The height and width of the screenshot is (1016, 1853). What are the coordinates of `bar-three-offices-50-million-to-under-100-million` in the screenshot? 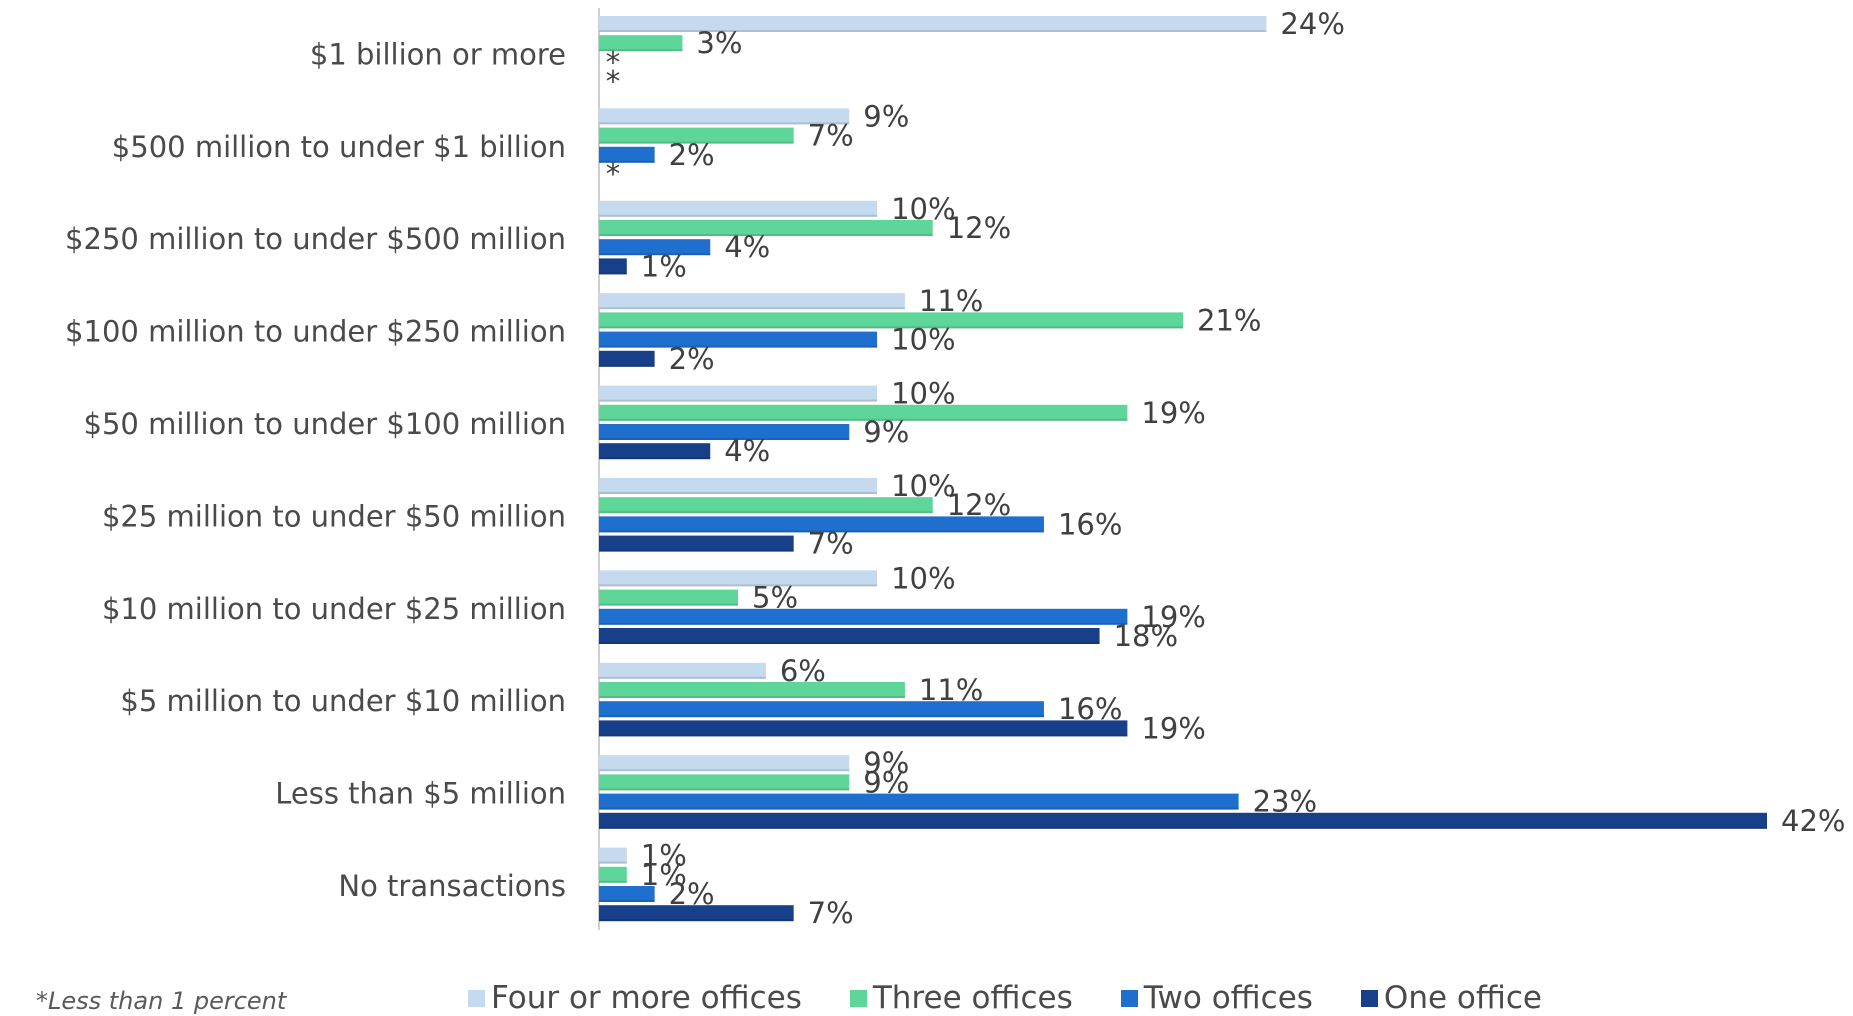 It's located at (863, 412).